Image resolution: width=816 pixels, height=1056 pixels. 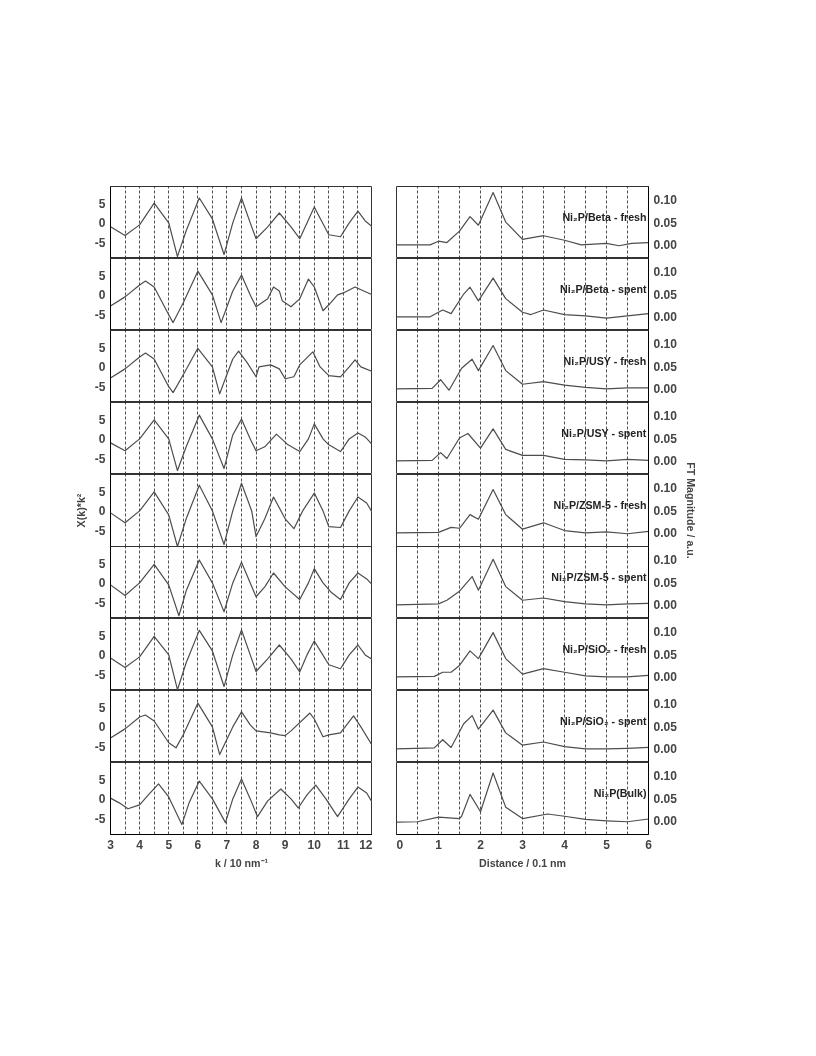 What do you see at coordinates (690, 510) in the screenshot?
I see `y-axis-title: FT Magnitude / a.u.` at bounding box center [690, 510].